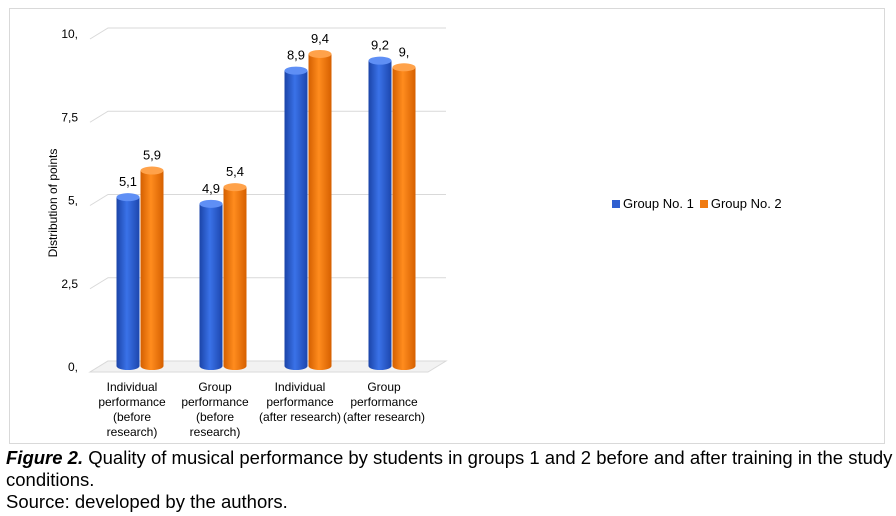 The width and height of the screenshot is (896, 516). What do you see at coordinates (380, 45) in the screenshot?
I see `data-label: 9,2` at bounding box center [380, 45].